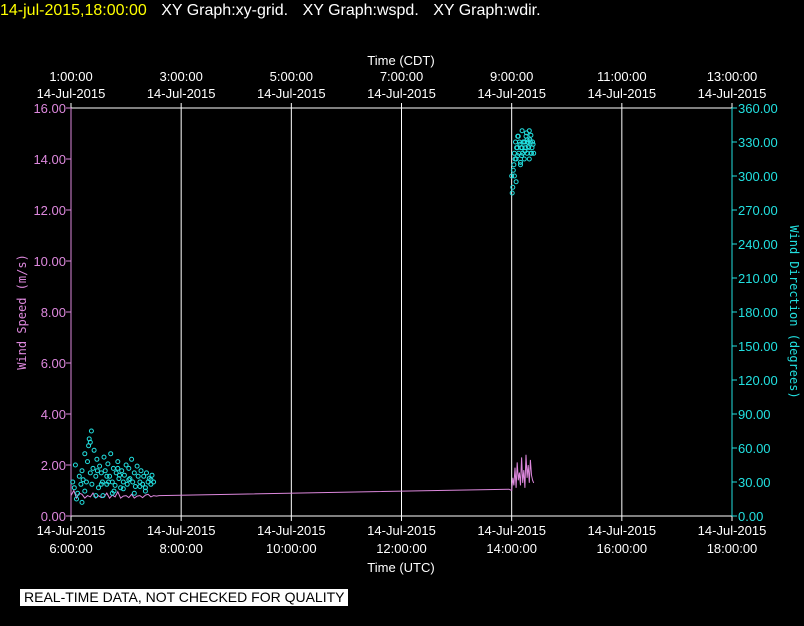  I want to click on x-bottom-tick-time: 6:00:00, so click(70, 548).